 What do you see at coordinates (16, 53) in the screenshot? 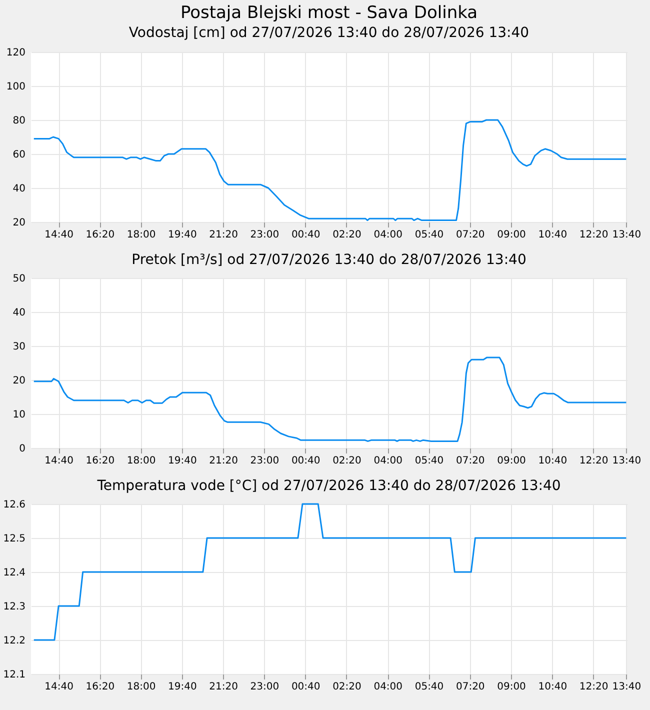
I see `y-tick-label: 120` at bounding box center [16, 53].